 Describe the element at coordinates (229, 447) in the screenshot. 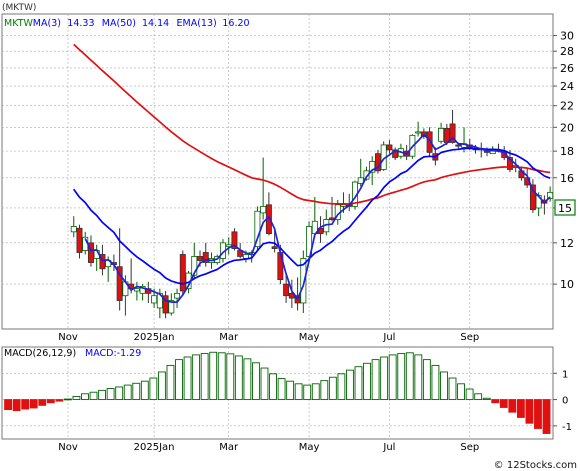

I see `macd-x-tick: Mar` at that location.